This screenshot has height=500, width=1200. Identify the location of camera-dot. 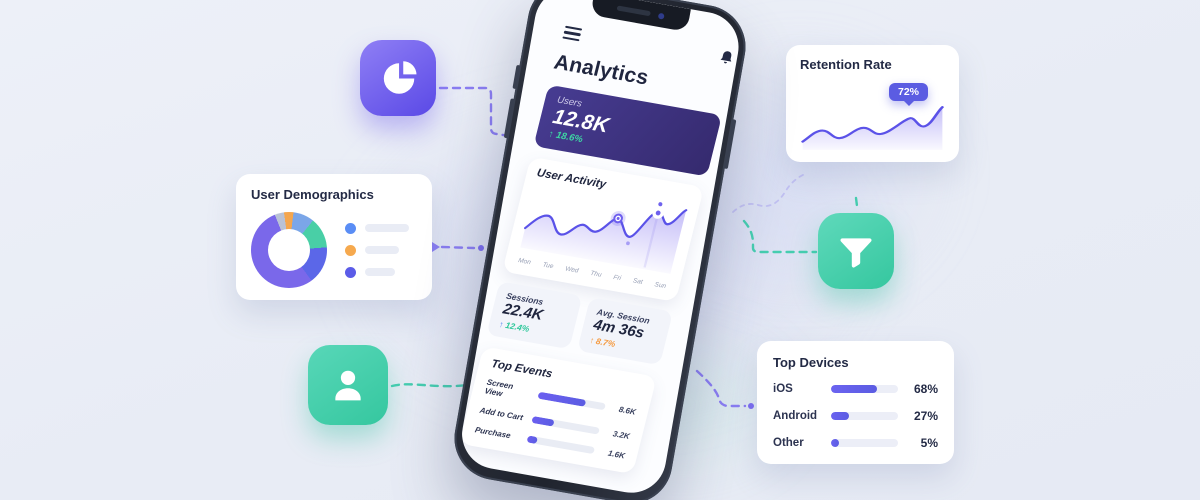
(661, 16).